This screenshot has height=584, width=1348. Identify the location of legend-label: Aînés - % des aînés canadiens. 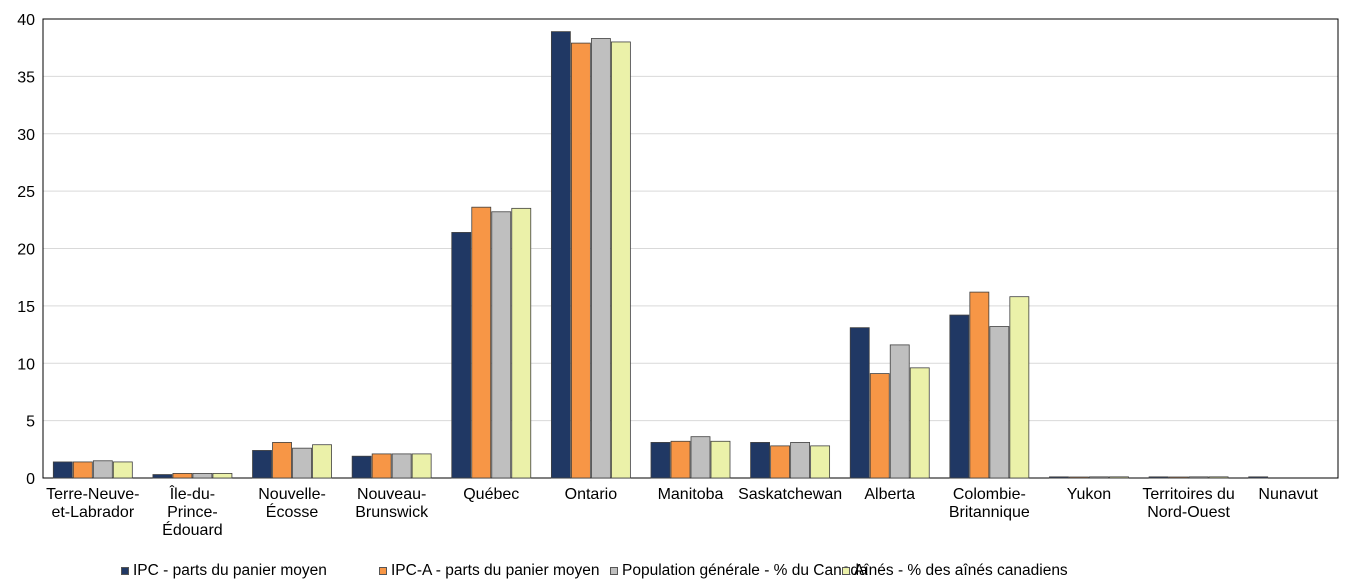
(961, 570).